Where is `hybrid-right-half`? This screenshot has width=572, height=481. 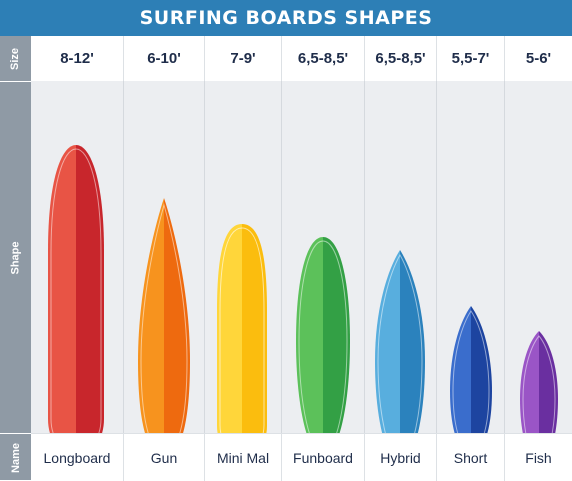
hybrid-right-half is located at coordinates (412, 341).